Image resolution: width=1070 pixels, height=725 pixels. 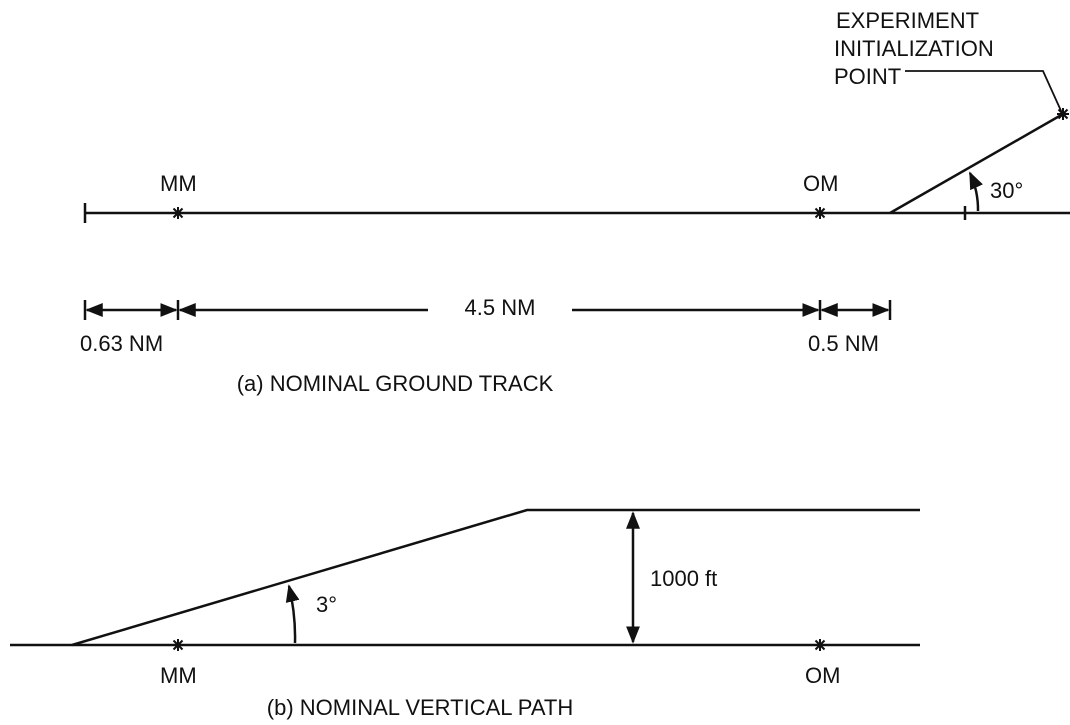 I want to click on annotation: POINT, so click(x=867, y=76).